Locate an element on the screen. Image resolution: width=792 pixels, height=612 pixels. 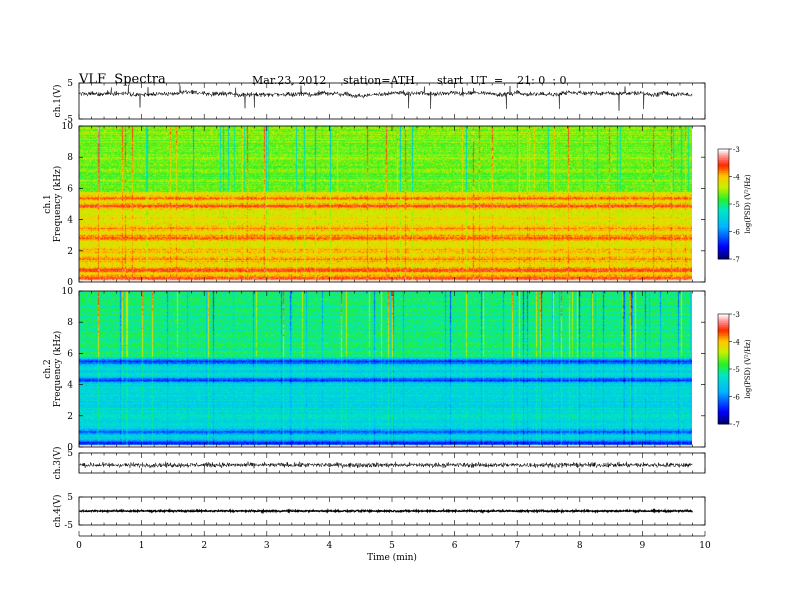
x-tick-label: 9 is located at coordinates (643, 546).